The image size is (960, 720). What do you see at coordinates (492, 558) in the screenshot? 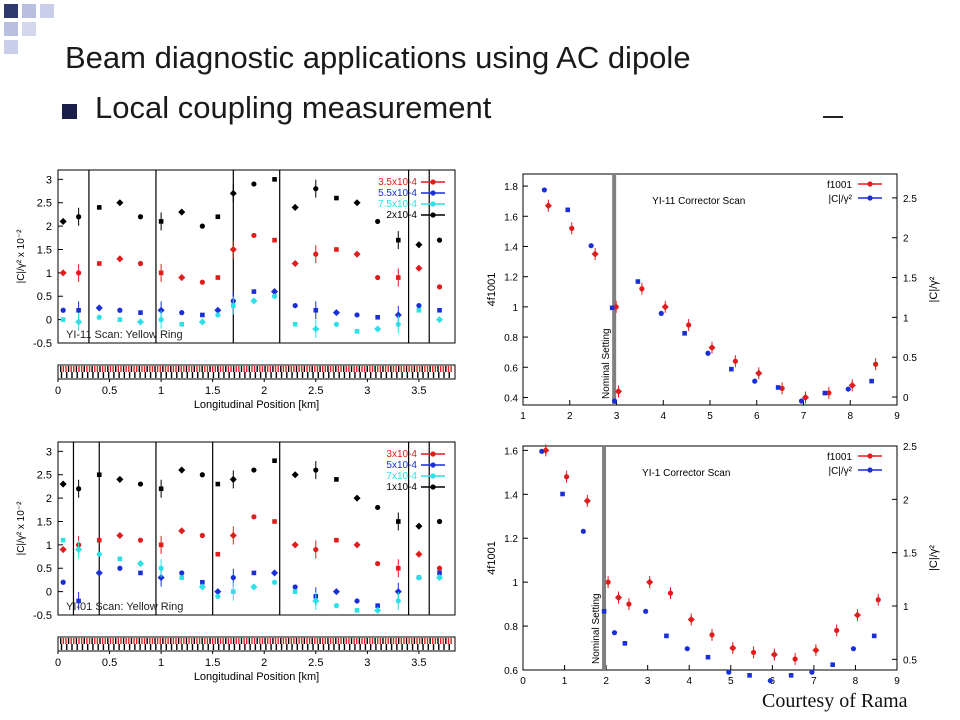
I see `y-axis-label: 4f1001` at bounding box center [492, 558].